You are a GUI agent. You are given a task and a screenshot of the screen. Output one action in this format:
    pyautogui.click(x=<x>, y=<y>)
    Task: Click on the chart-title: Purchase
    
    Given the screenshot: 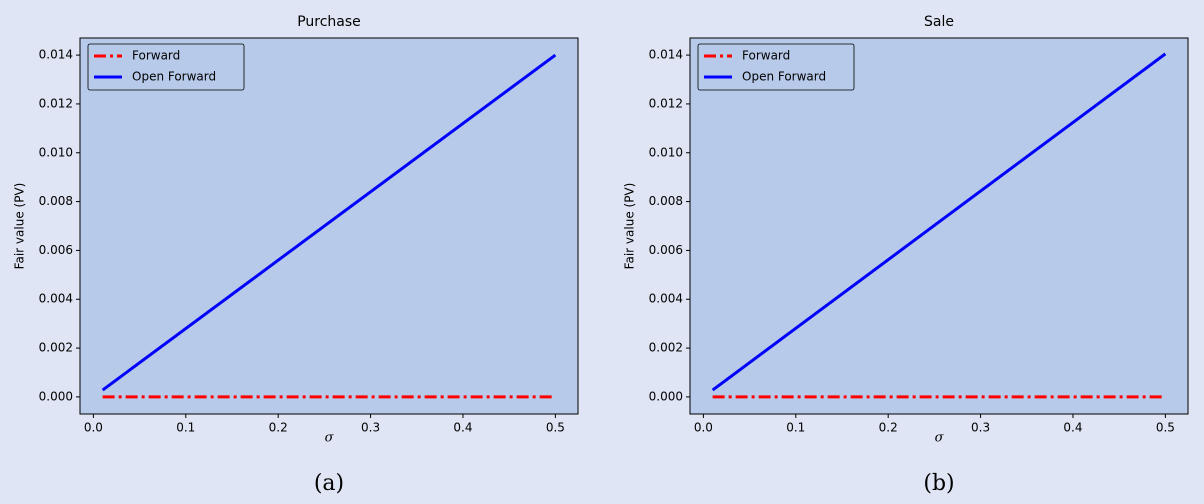 What is the action you would take?
    pyautogui.click(x=329, y=22)
    